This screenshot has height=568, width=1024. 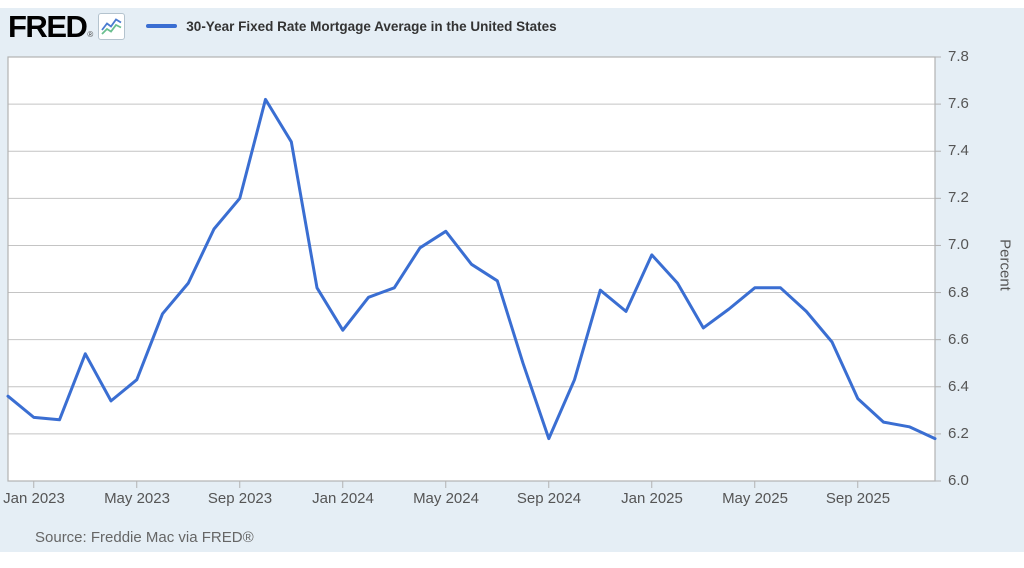 What do you see at coordinates (144, 537) in the screenshot?
I see `source-note: Source: Freddie Mac via FRED®` at bounding box center [144, 537].